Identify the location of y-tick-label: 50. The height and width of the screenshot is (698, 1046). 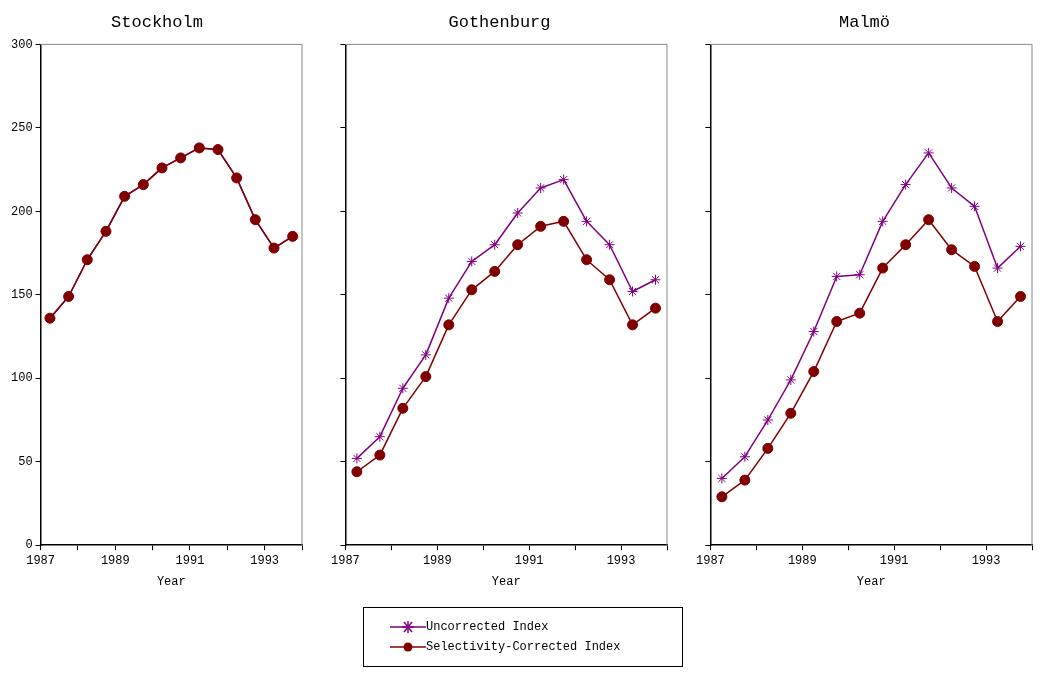
(25, 461).